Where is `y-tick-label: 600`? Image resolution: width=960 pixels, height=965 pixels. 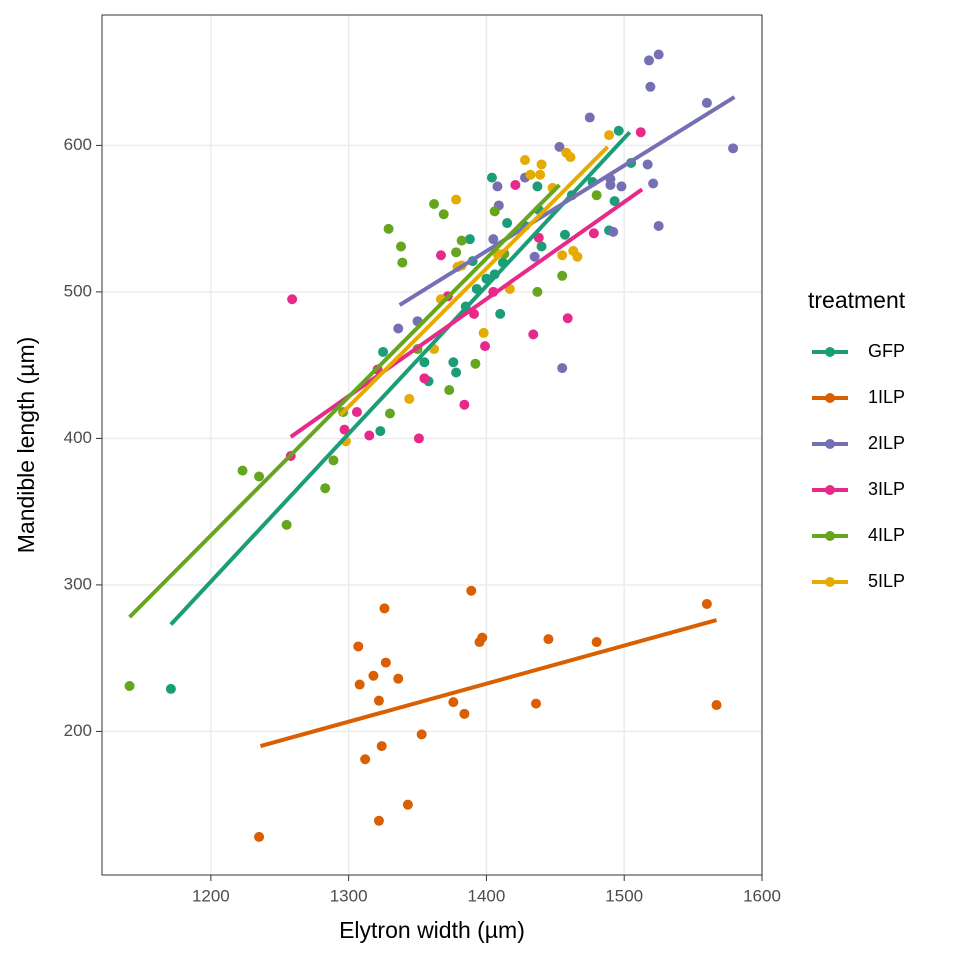 y-tick-label: 600 is located at coordinates (78, 144).